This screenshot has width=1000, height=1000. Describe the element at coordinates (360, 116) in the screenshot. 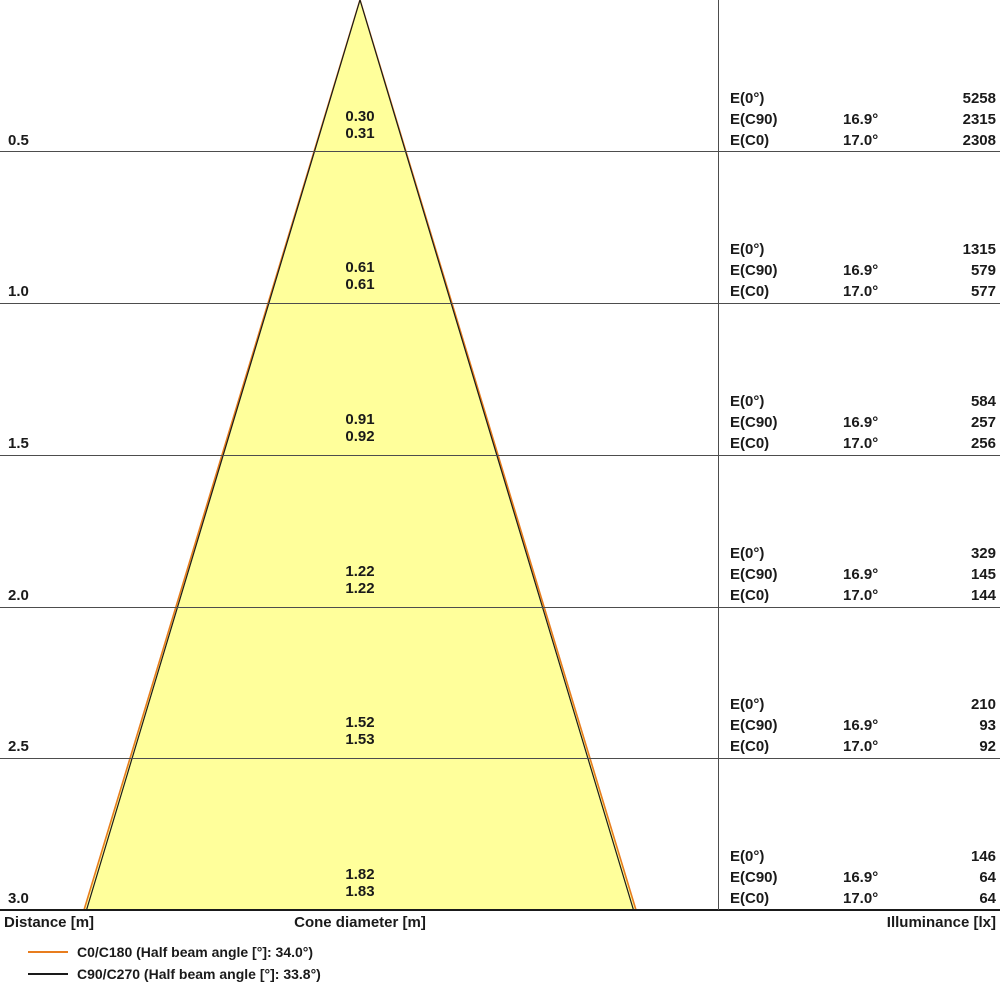

I see `cone-diameter-c90: 0.30` at that location.